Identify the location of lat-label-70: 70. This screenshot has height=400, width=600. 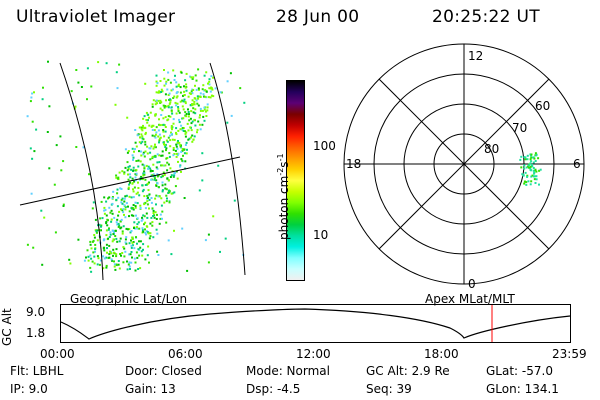
(519, 128).